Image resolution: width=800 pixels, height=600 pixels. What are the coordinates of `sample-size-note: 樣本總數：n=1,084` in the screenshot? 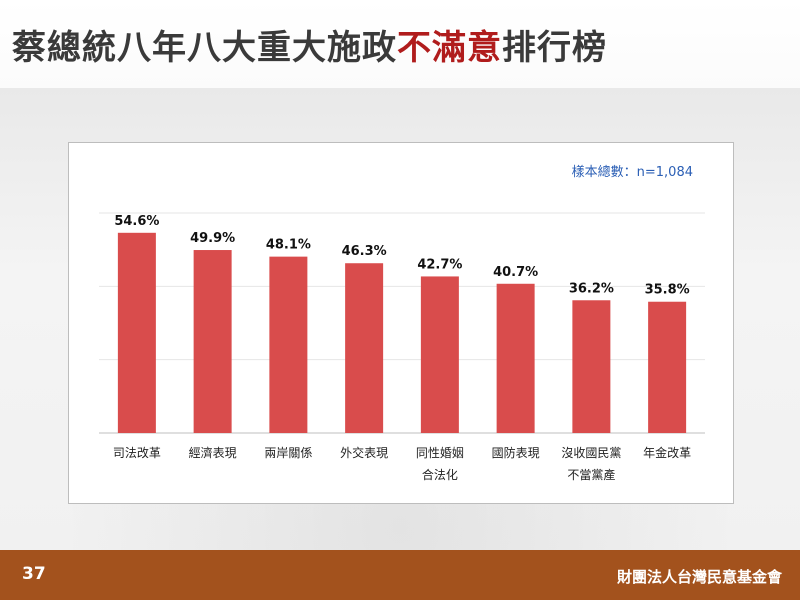 It's located at (632, 172).